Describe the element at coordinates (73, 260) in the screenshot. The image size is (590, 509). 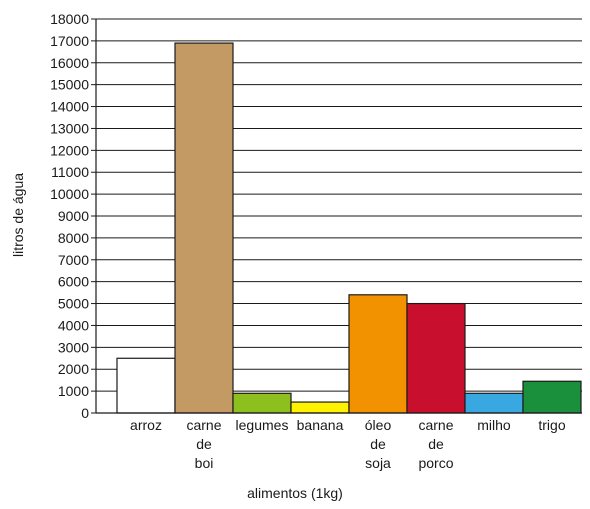
I see `y-tick-label-7000: 7000` at that location.